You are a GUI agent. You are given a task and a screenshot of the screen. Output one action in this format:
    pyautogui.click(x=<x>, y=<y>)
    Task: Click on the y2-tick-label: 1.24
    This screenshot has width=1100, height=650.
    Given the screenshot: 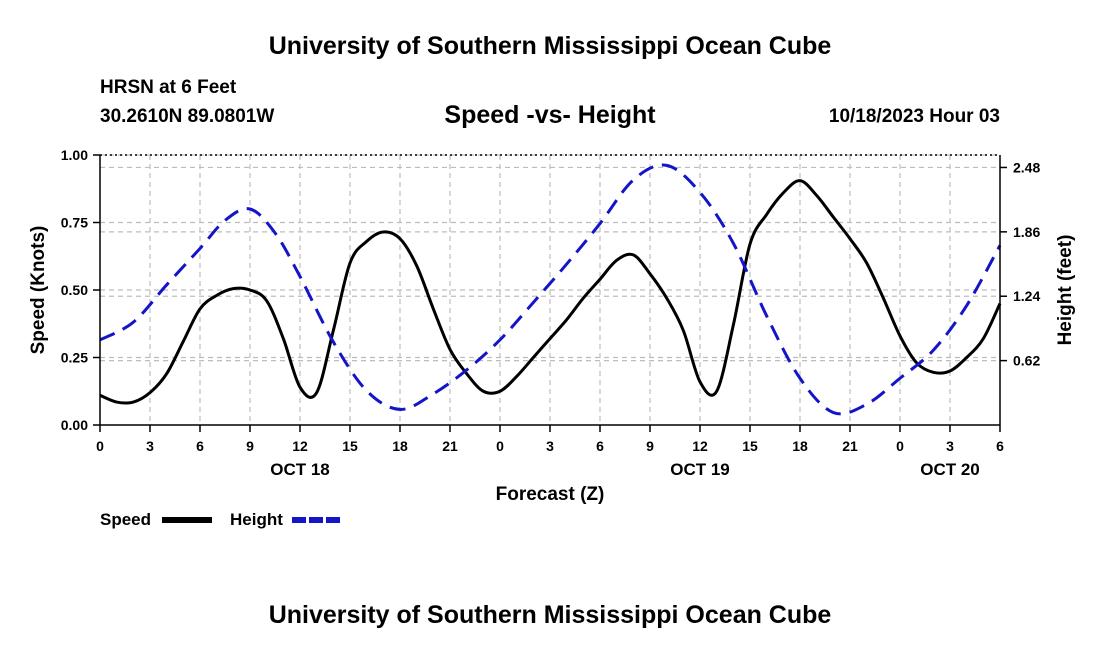 What is the action you would take?
    pyautogui.click(x=1026, y=296)
    